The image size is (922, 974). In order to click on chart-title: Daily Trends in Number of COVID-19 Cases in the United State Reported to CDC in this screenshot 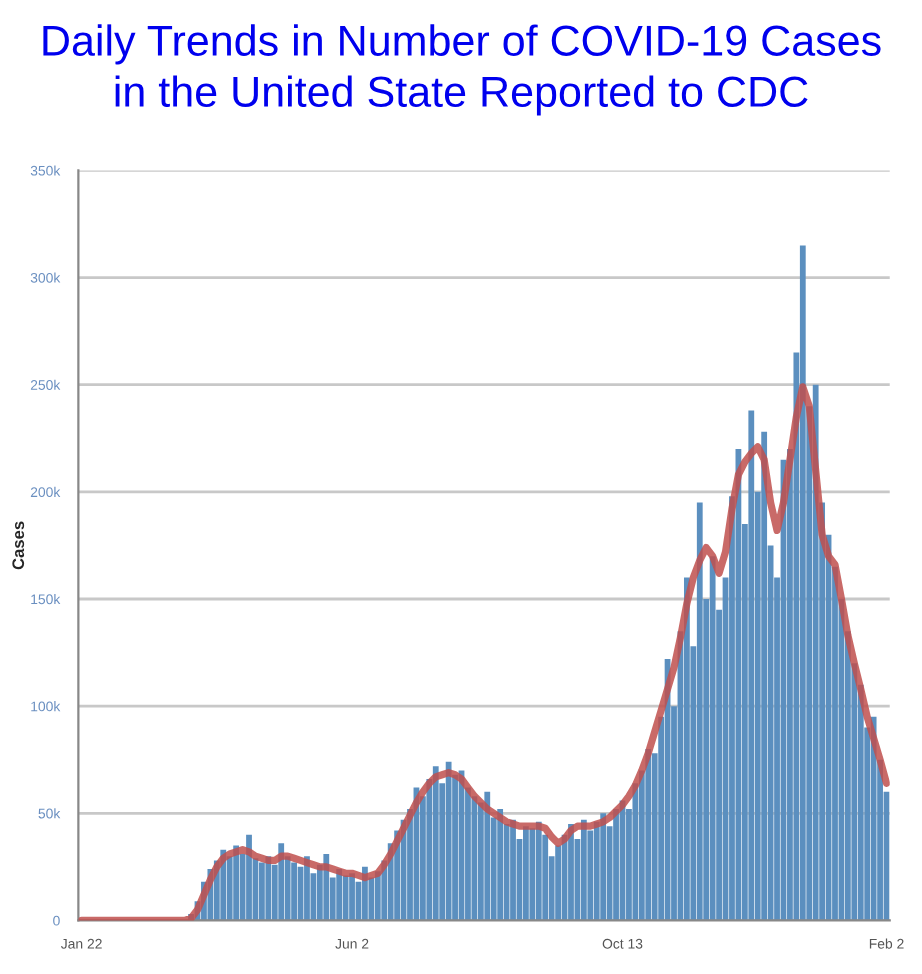, I will do `click(462, 70)`.